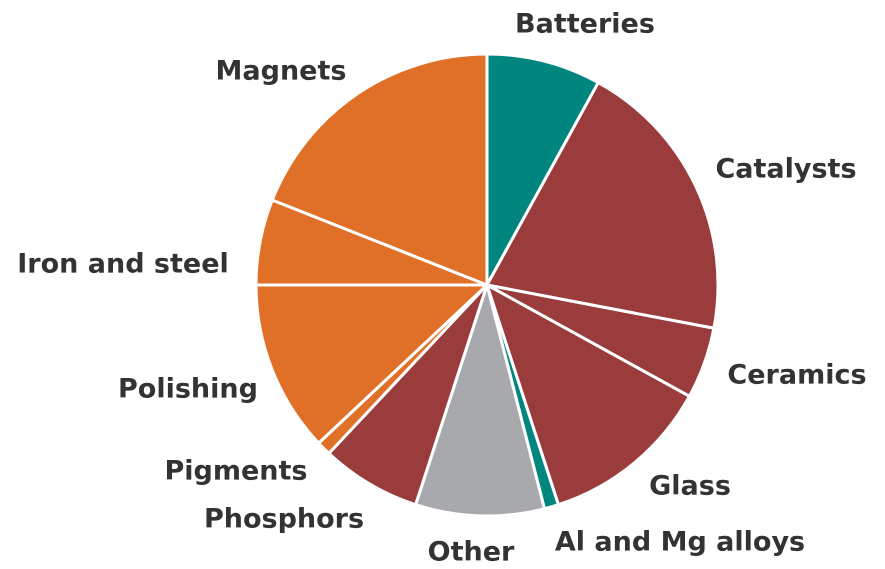 This screenshot has height=569, width=885. I want to click on slice-label: Phosphors, so click(284, 519).